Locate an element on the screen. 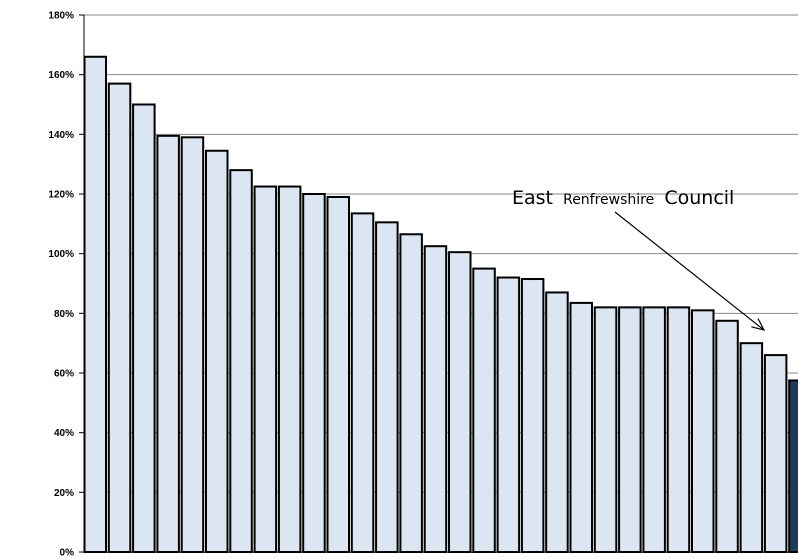 The width and height of the screenshot is (798, 560). annotation-word-3: Council is located at coordinates (699, 198).